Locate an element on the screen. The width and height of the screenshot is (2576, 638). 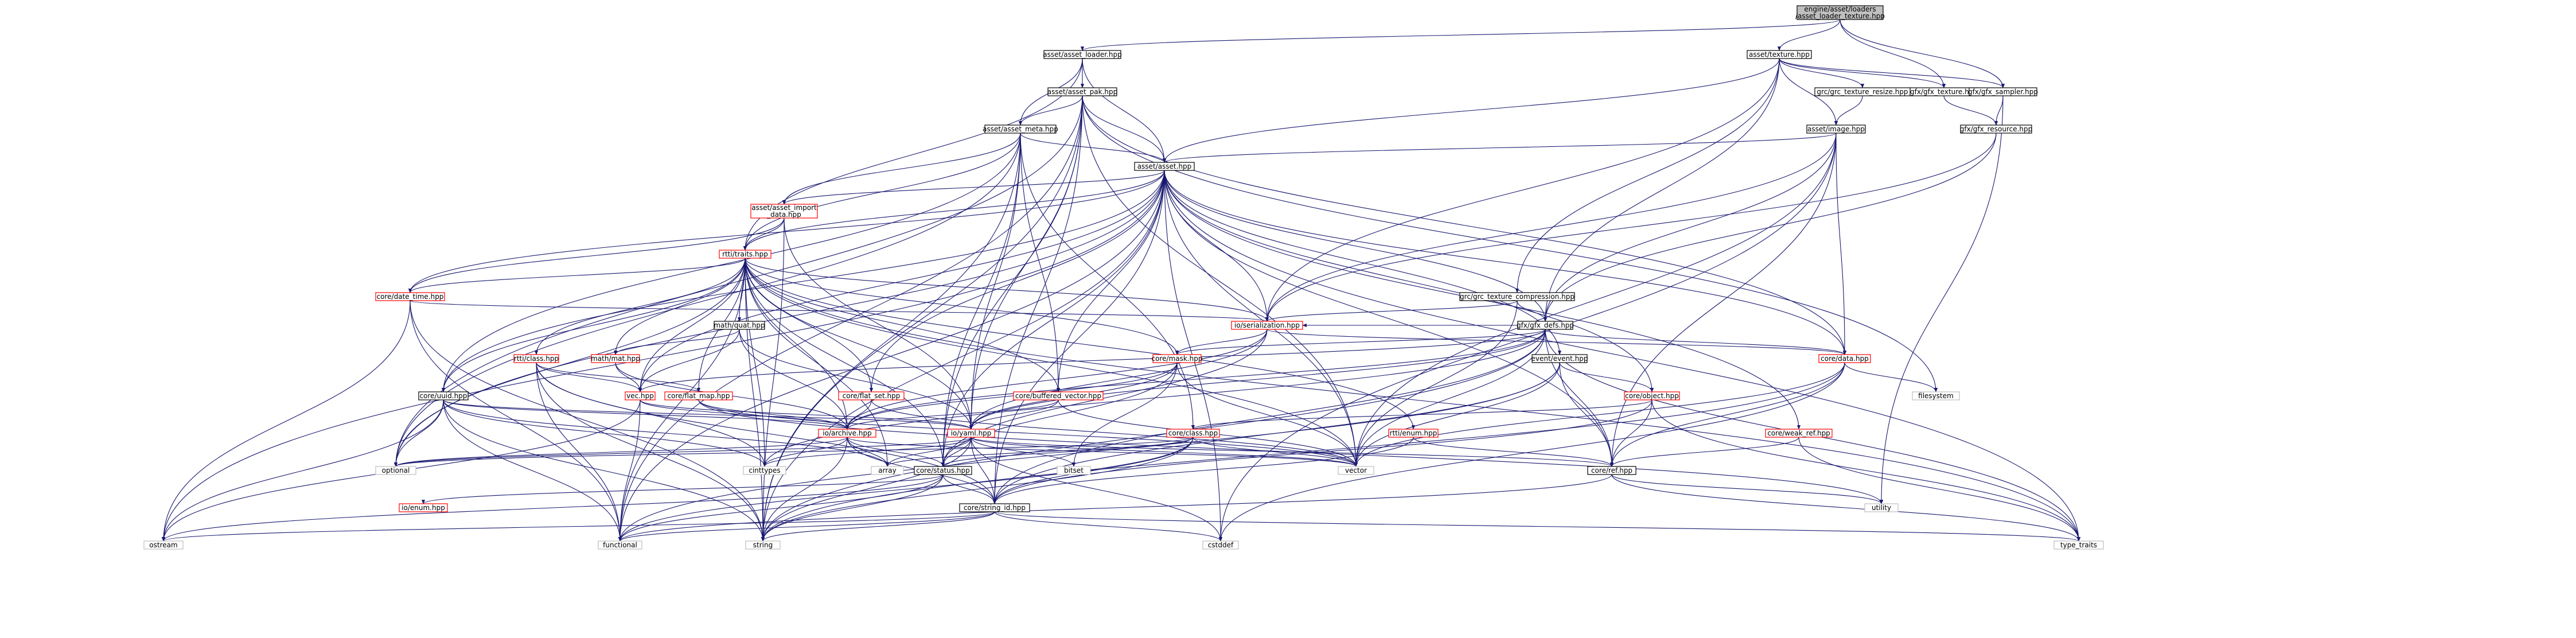
node-core-status: core/status.hpp is located at coordinates (943, 470).